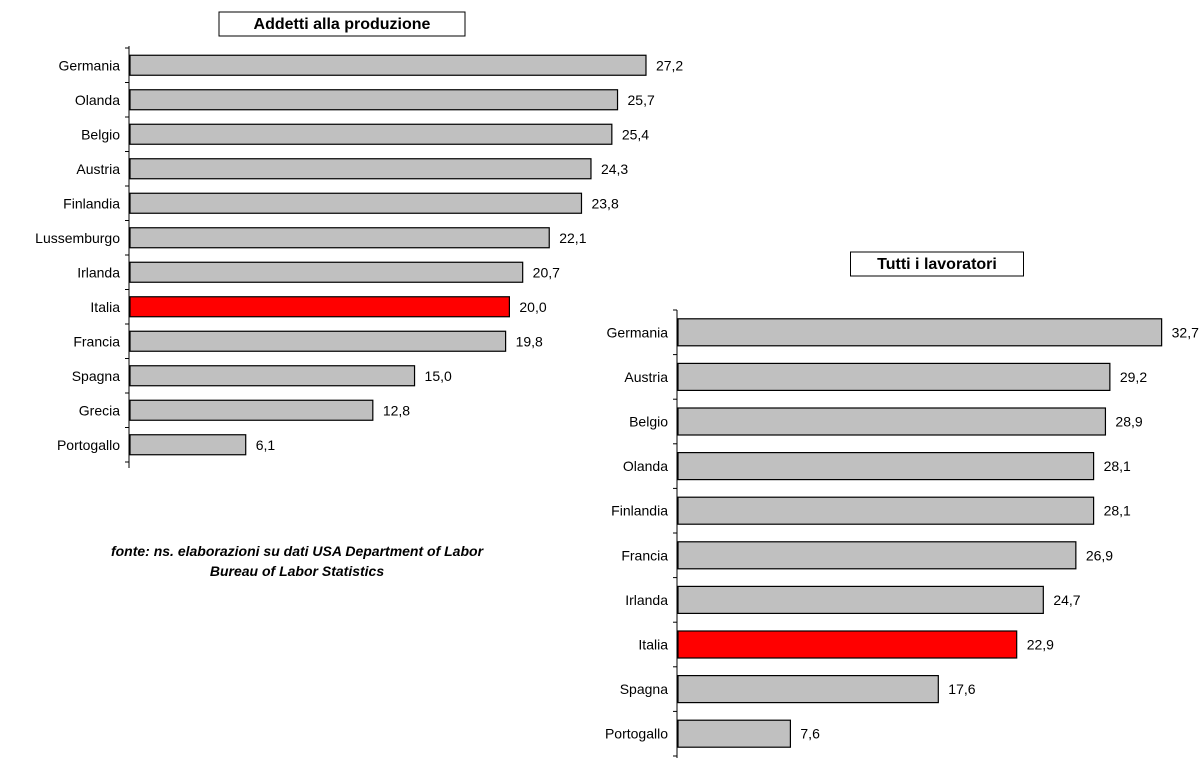 Image resolution: width=1202 pixels, height=758 pixels. I want to click on chart-title: Tutti i lavoratori, so click(937, 264).